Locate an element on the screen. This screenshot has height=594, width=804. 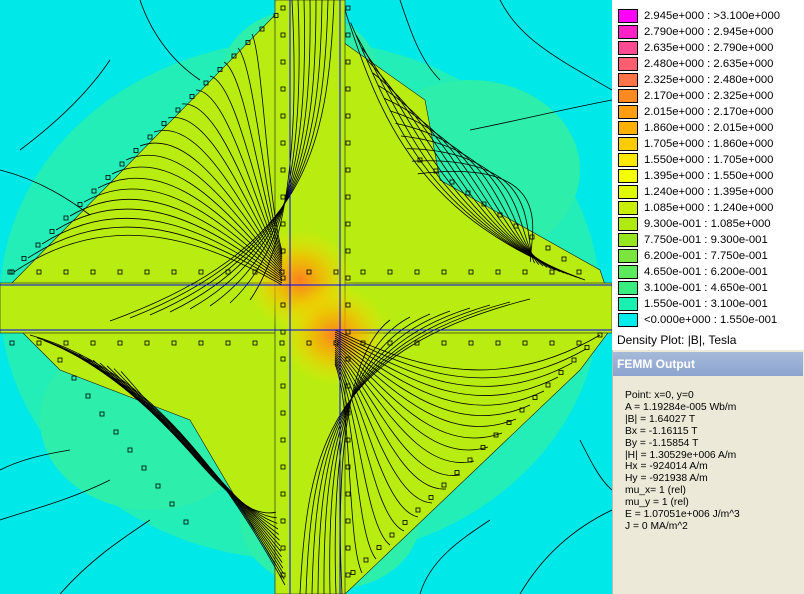
legend-entry: 2.480e+000 : 2.635e+000 is located at coordinates (710, 64).